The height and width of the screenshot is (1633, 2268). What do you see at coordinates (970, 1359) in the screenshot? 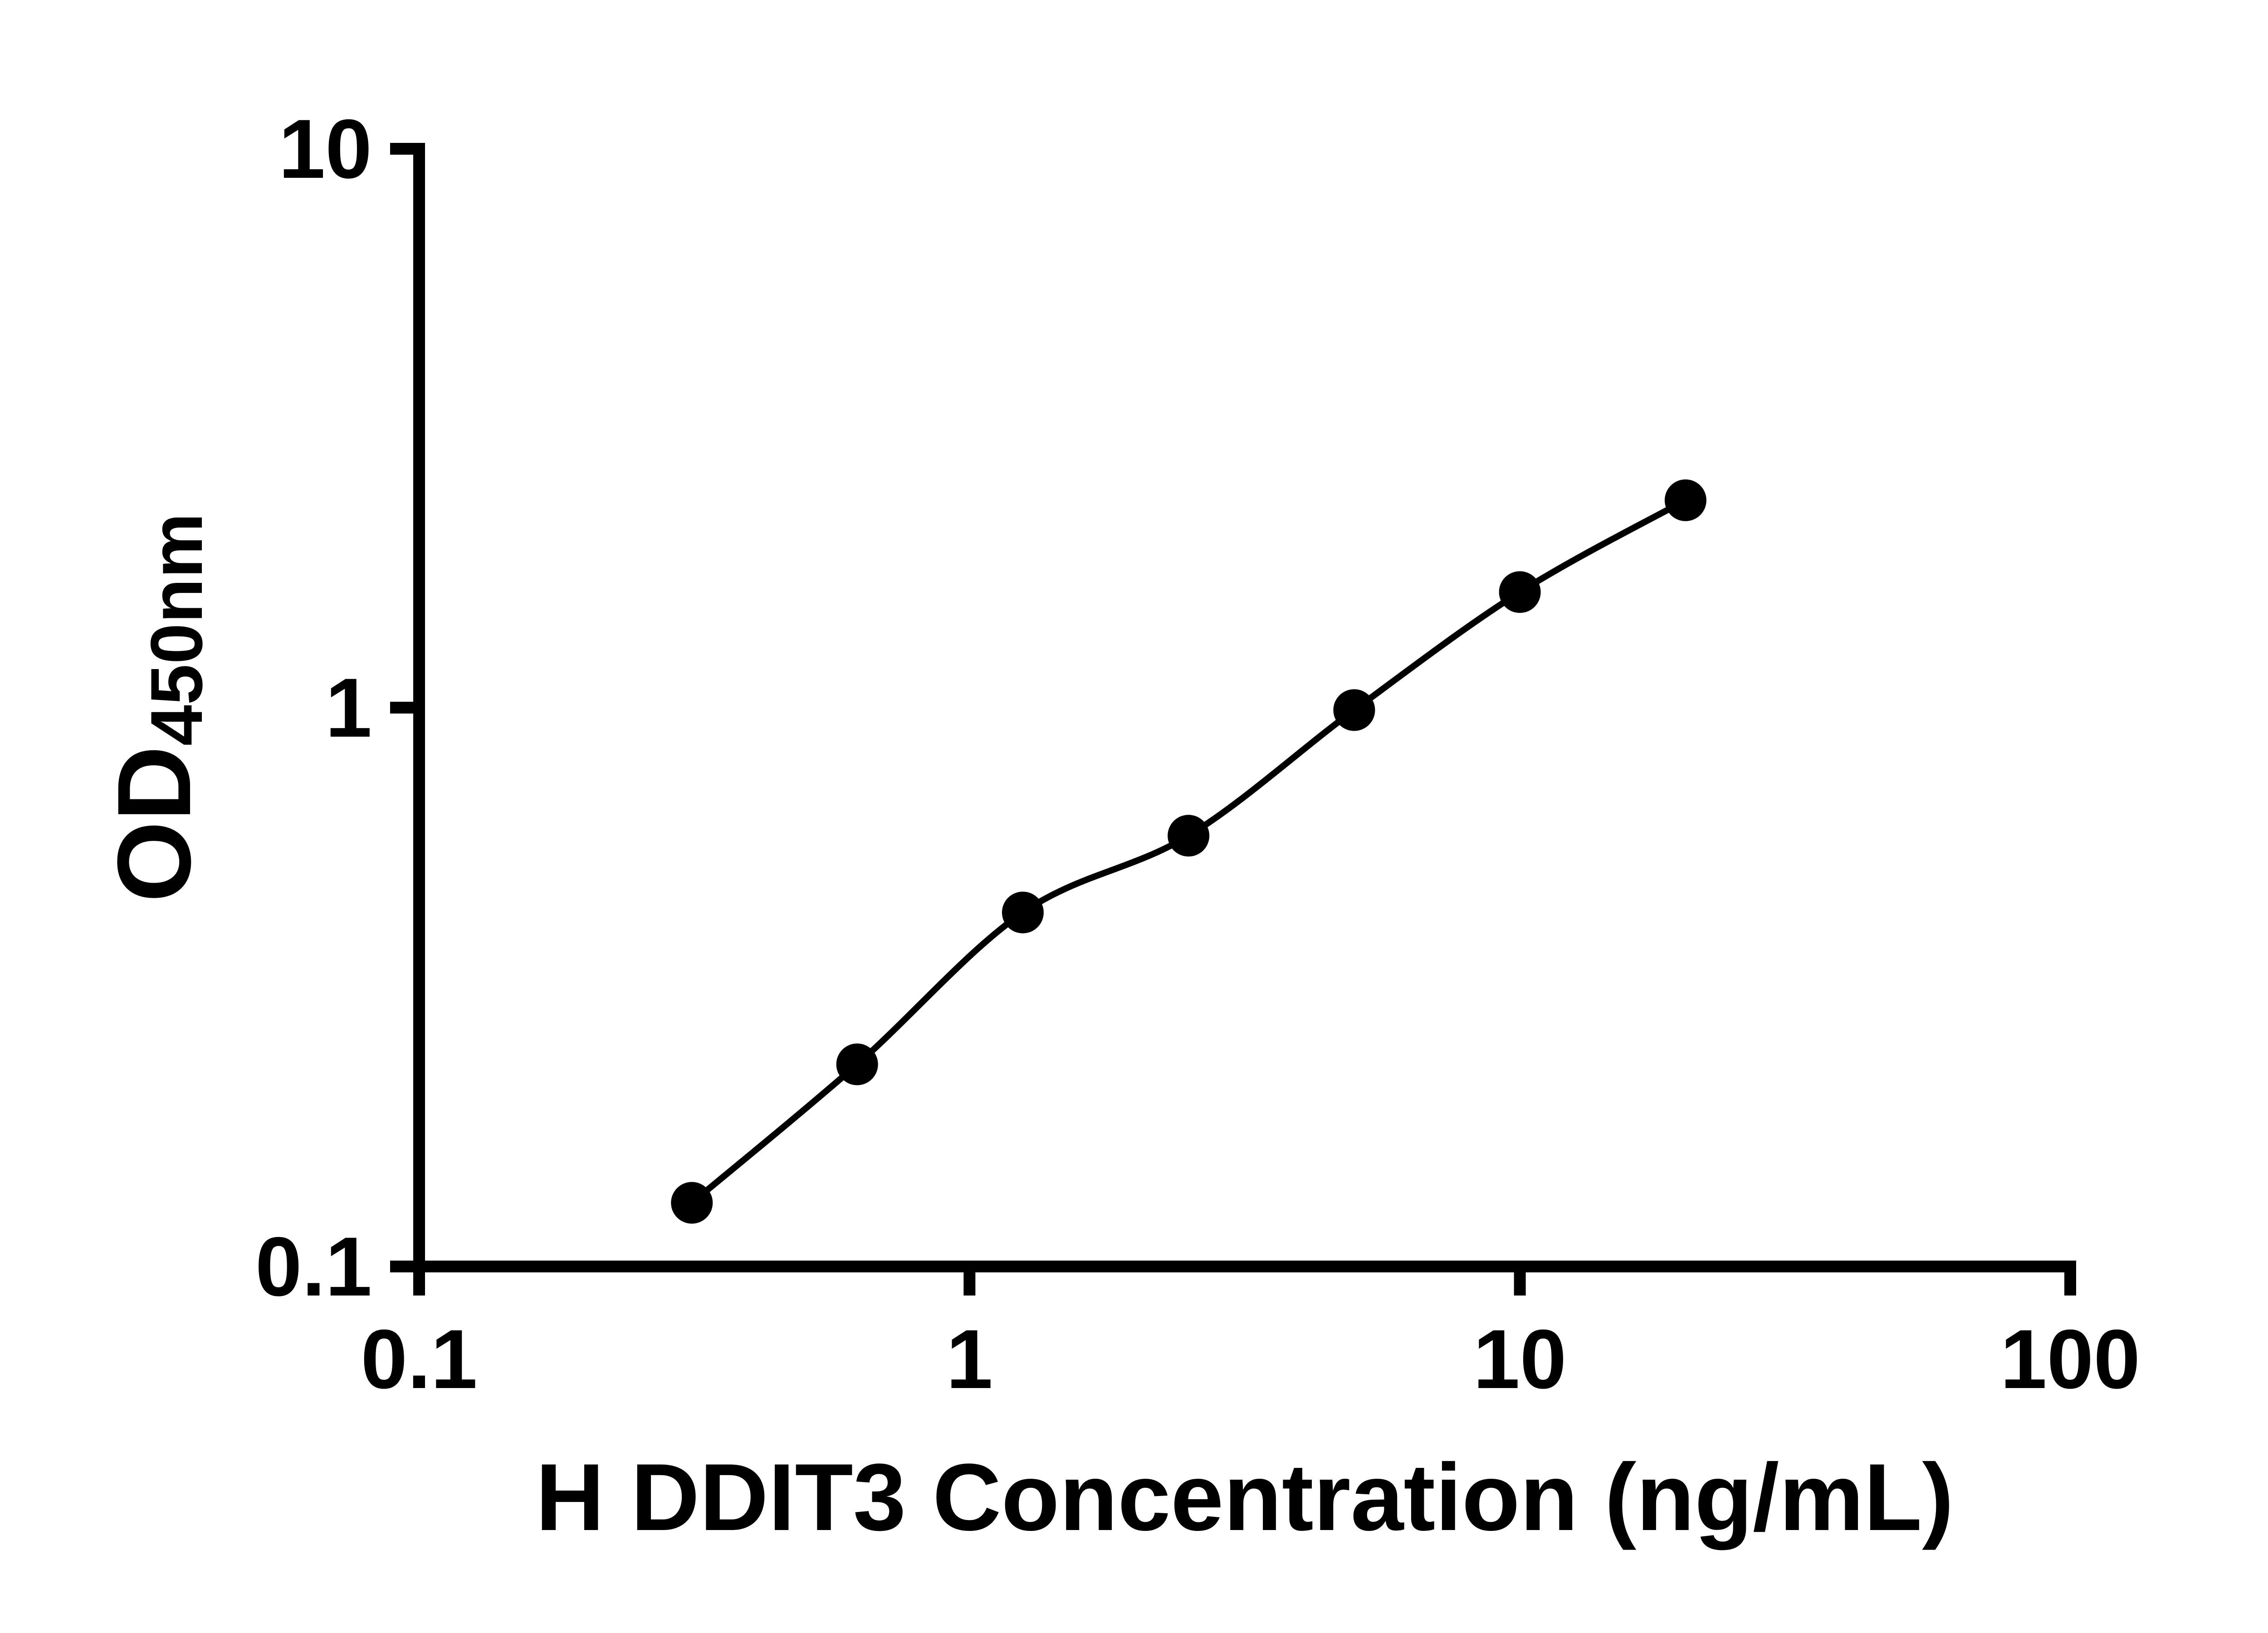
I see `x-tick-label: 1` at bounding box center [970, 1359].